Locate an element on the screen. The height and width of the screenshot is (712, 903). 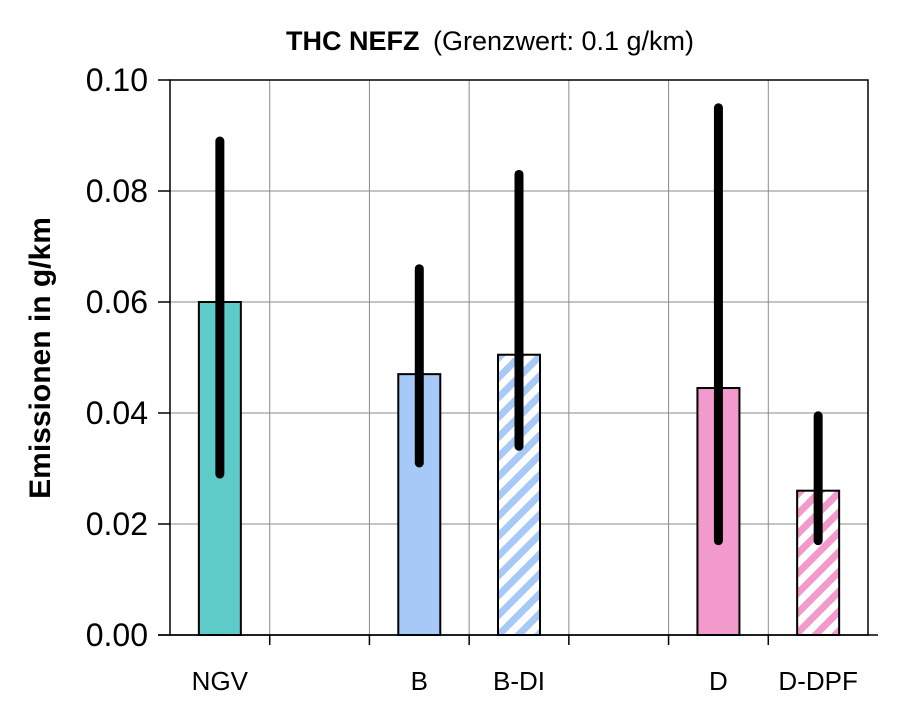
y-axis-label: Emissionen in g/km is located at coordinates (40, 358).